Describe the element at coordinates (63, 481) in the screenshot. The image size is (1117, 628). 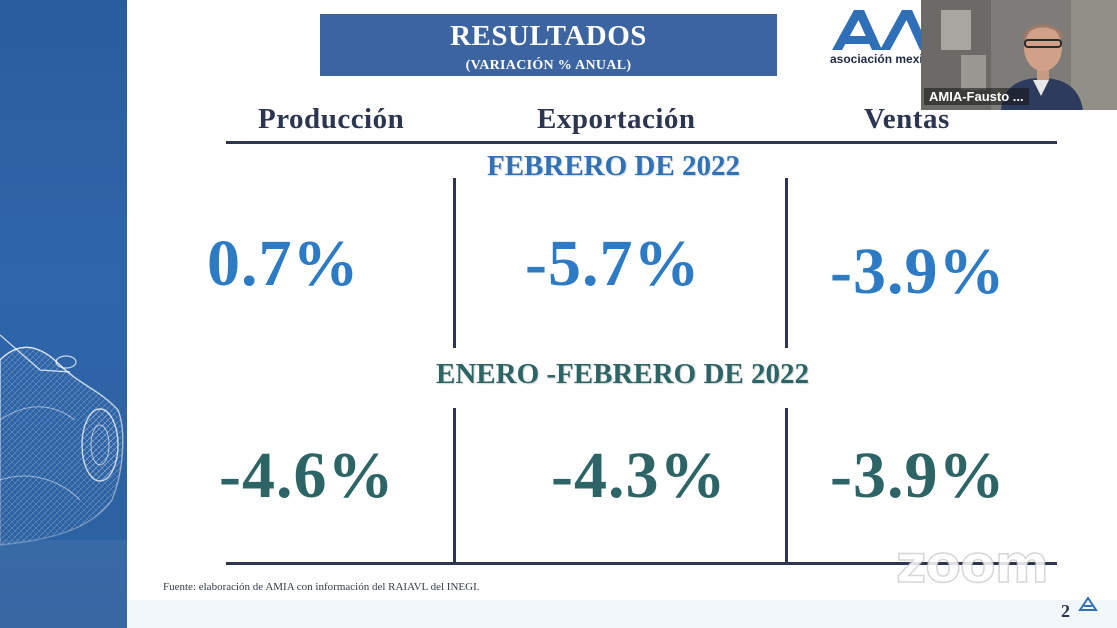
I see `wireframe-car-icon` at that location.